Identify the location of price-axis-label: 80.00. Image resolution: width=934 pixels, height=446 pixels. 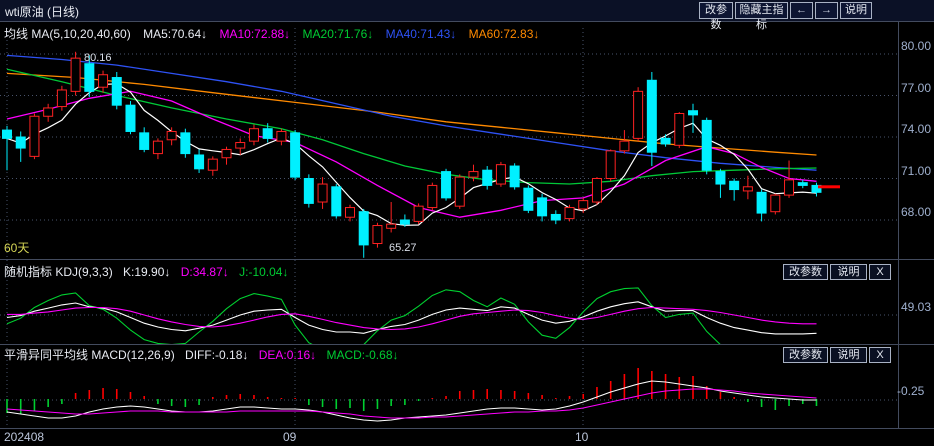
(916, 46).